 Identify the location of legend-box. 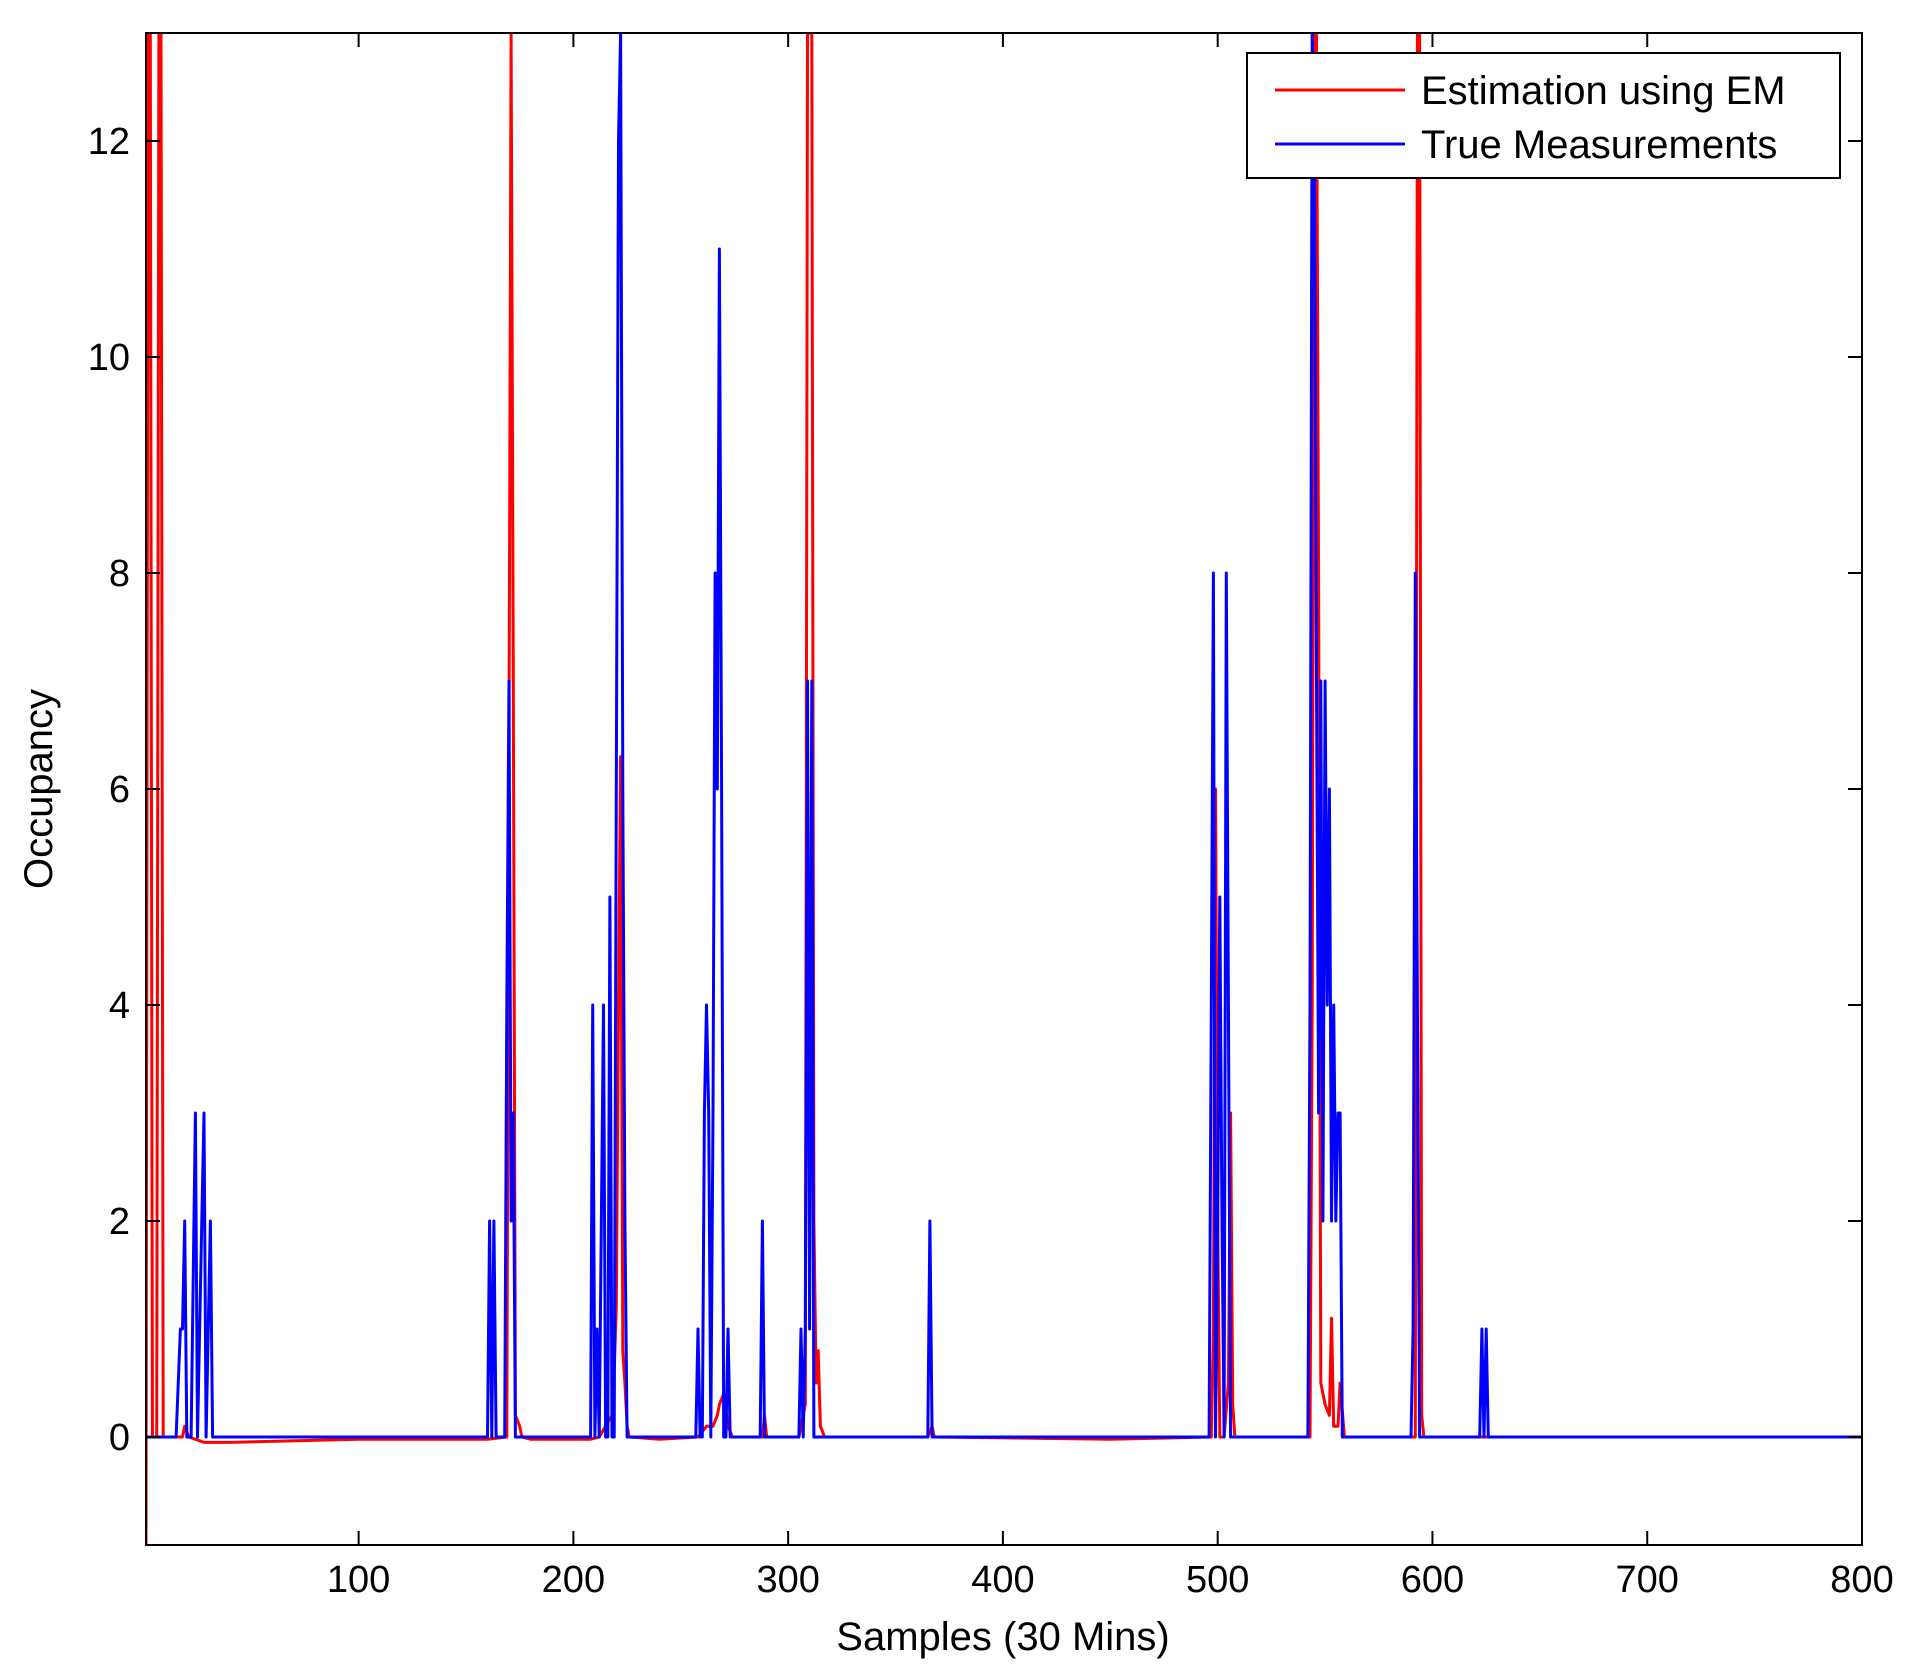
(1543, 115).